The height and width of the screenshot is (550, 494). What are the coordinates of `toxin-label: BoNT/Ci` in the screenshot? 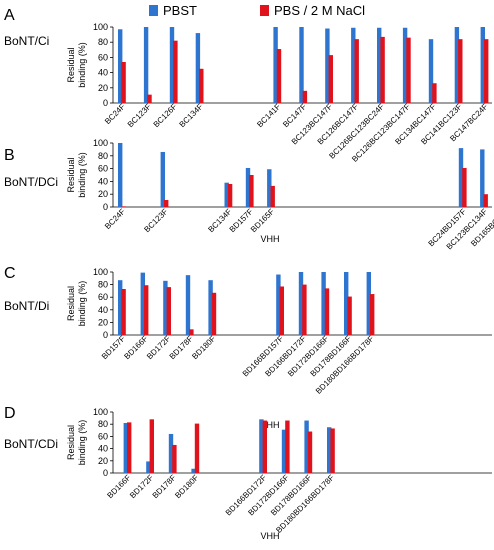 It's located at (26, 41).